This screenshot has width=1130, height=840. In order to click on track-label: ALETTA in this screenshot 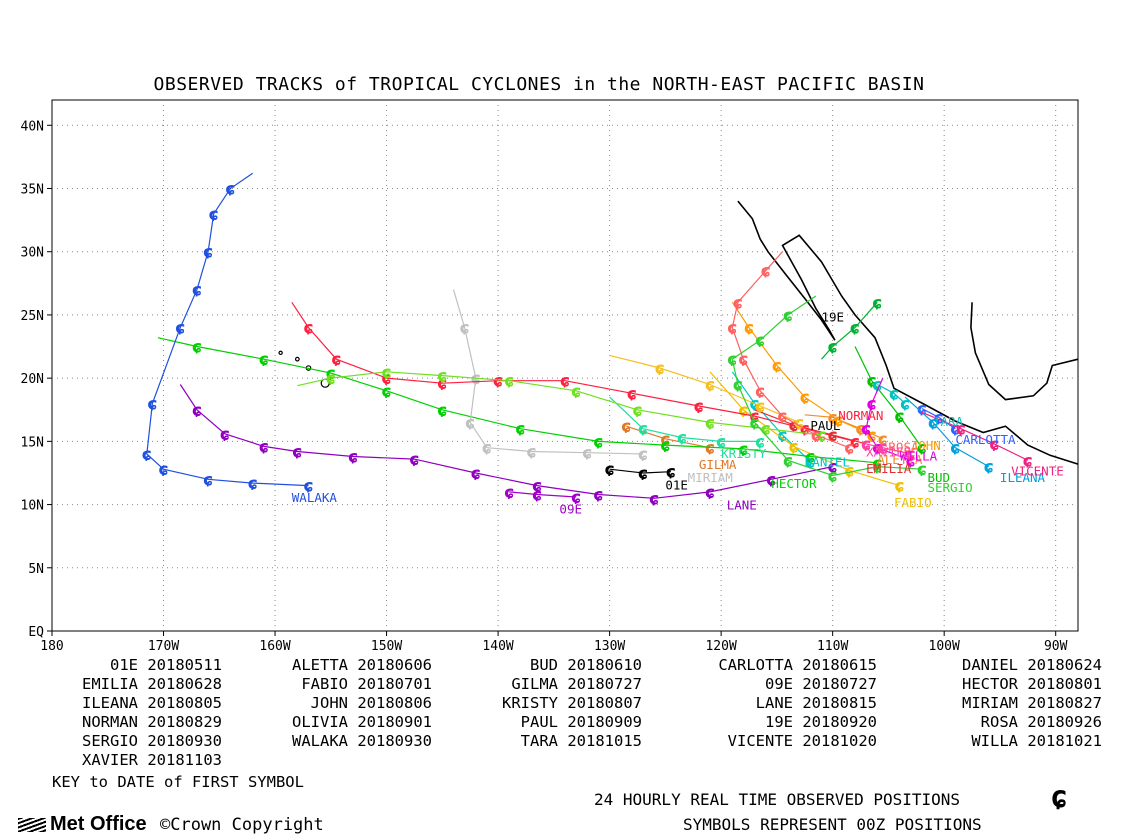, I will do `click(900, 459)`.